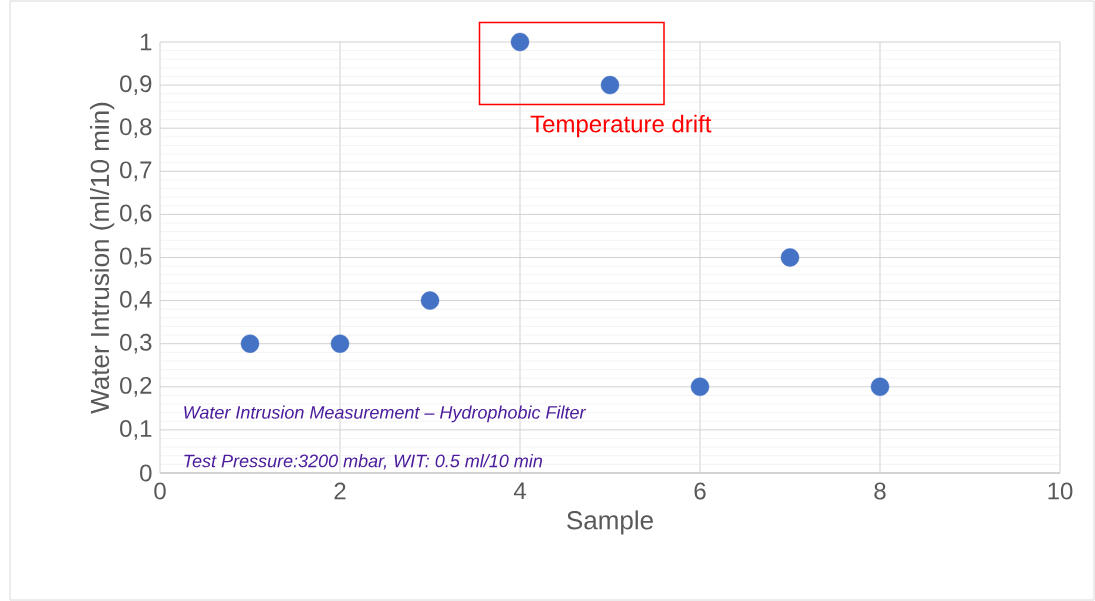 This screenshot has width=1095, height=601. Describe the element at coordinates (700, 491) in the screenshot. I see `x-tick-label: 6` at that location.